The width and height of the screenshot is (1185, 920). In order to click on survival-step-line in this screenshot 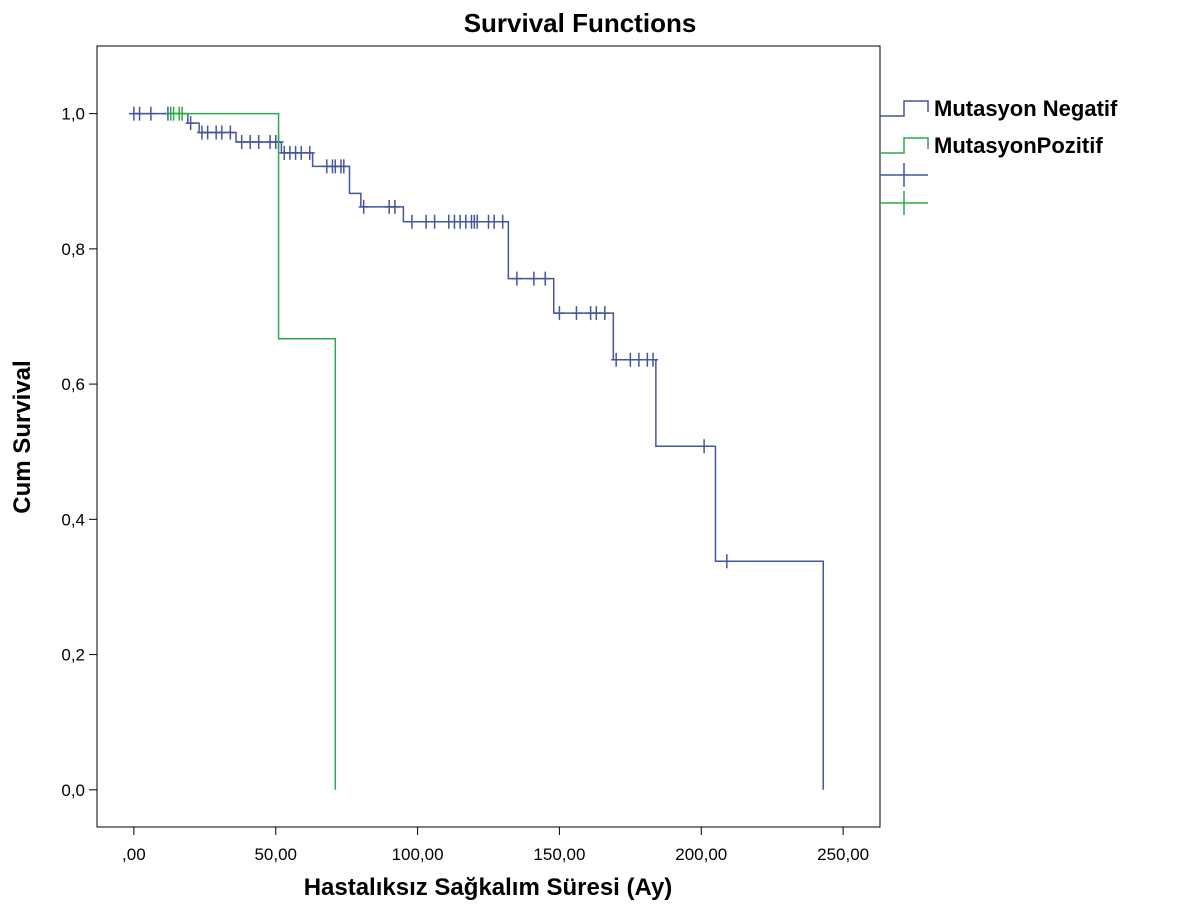, I will do `click(253, 451)`.